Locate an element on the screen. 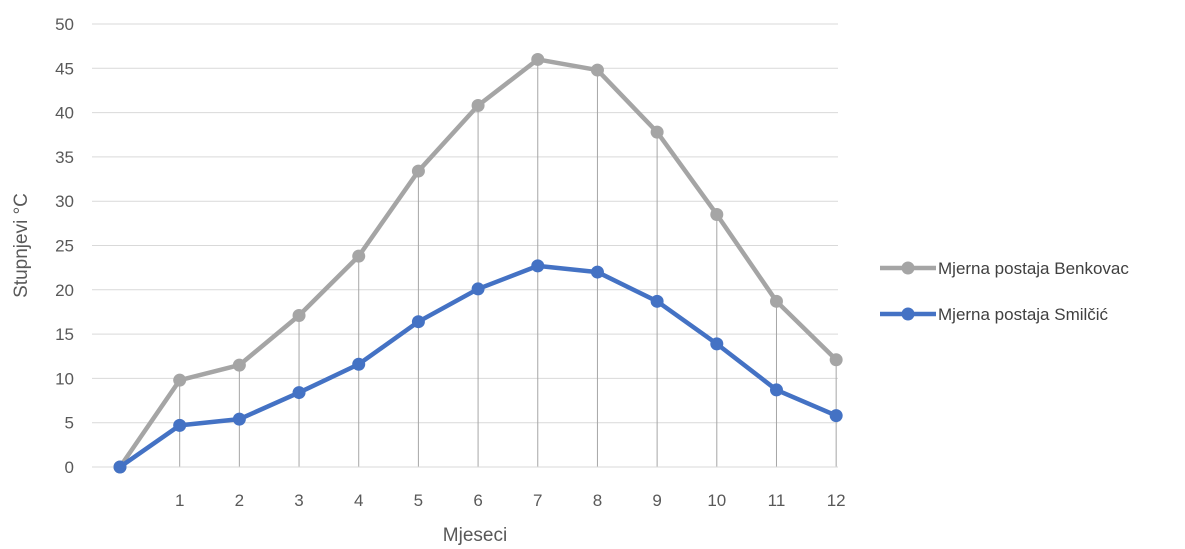 This screenshot has height=549, width=1185. x-tick-label: 6 is located at coordinates (477, 500).